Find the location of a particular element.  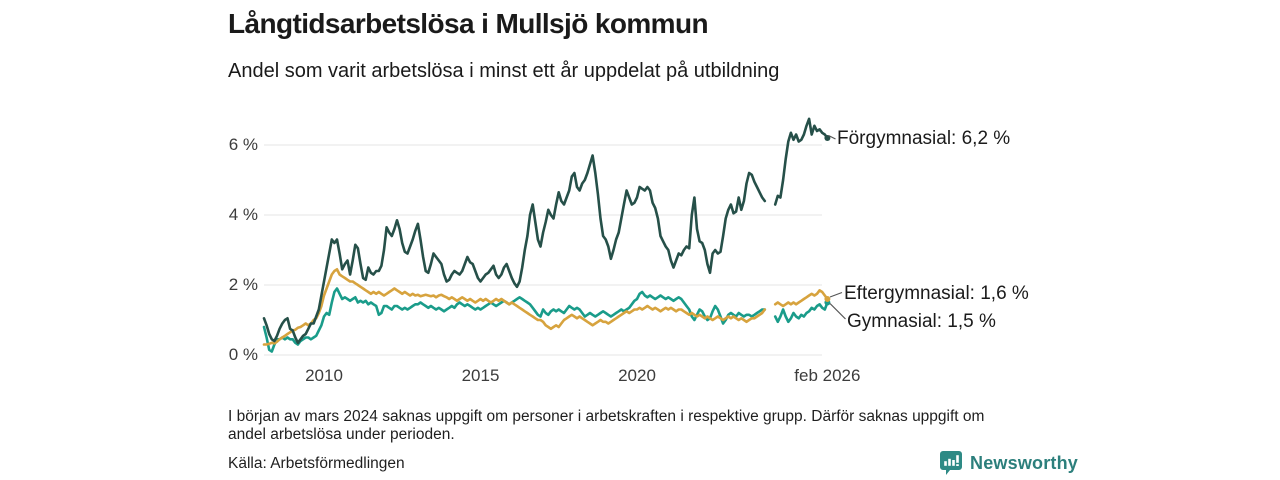

page-title: Långtidsarbetslösa i Mullsjö kommun is located at coordinates (468, 23).